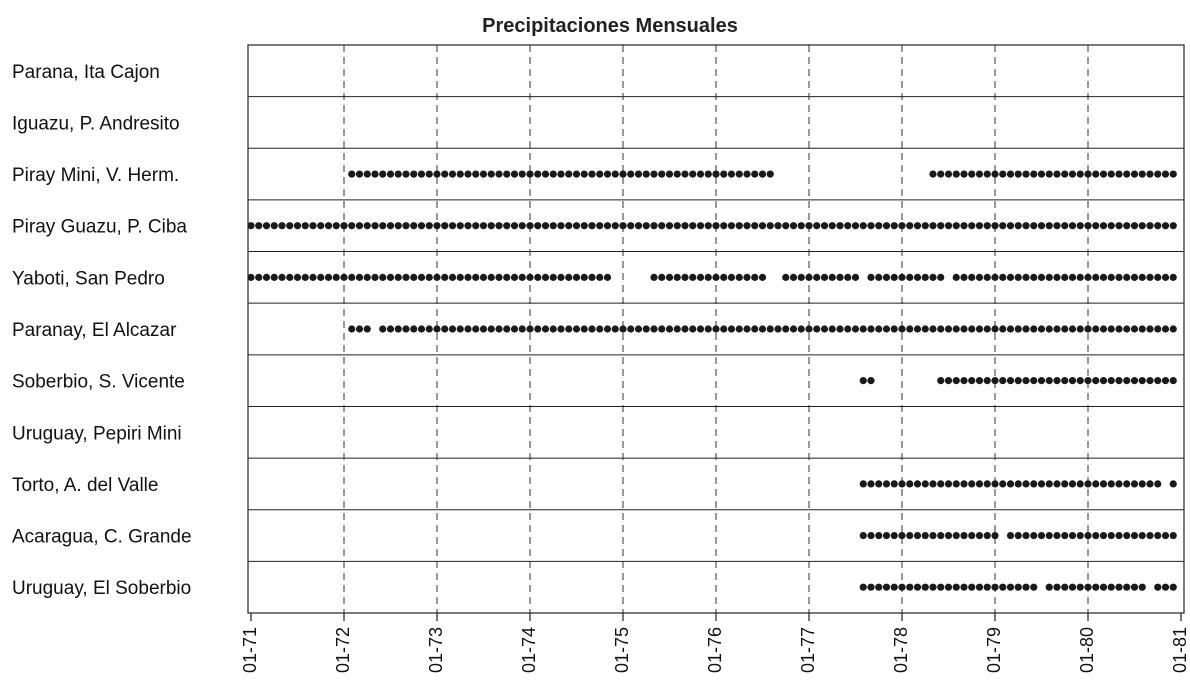 The image size is (1190, 693). Describe the element at coordinates (85, 485) in the screenshot. I see `row-label: Torto, A. del Valle` at that location.